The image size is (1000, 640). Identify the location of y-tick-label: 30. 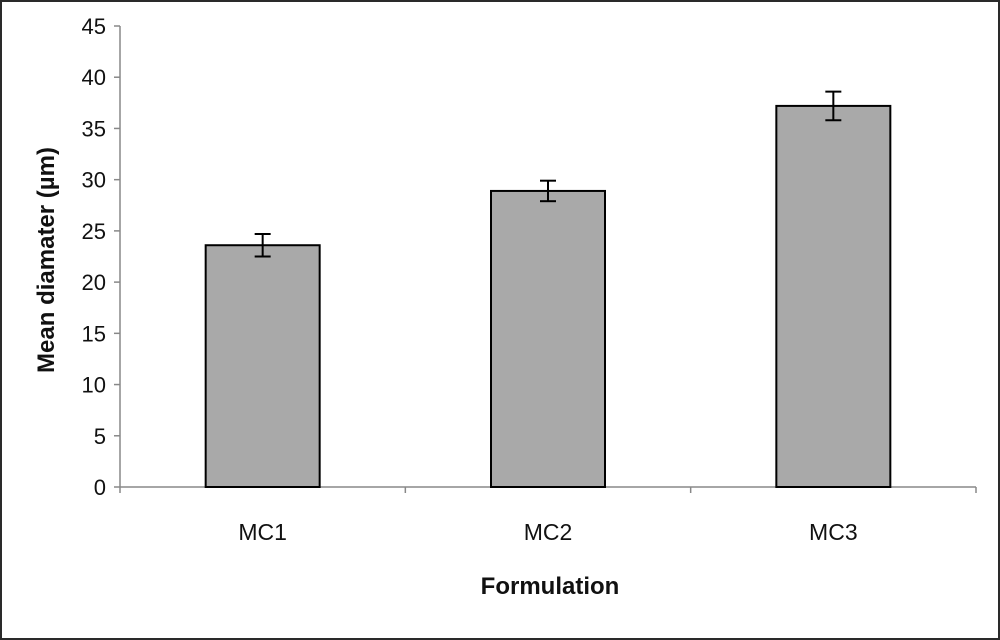
(94, 180).